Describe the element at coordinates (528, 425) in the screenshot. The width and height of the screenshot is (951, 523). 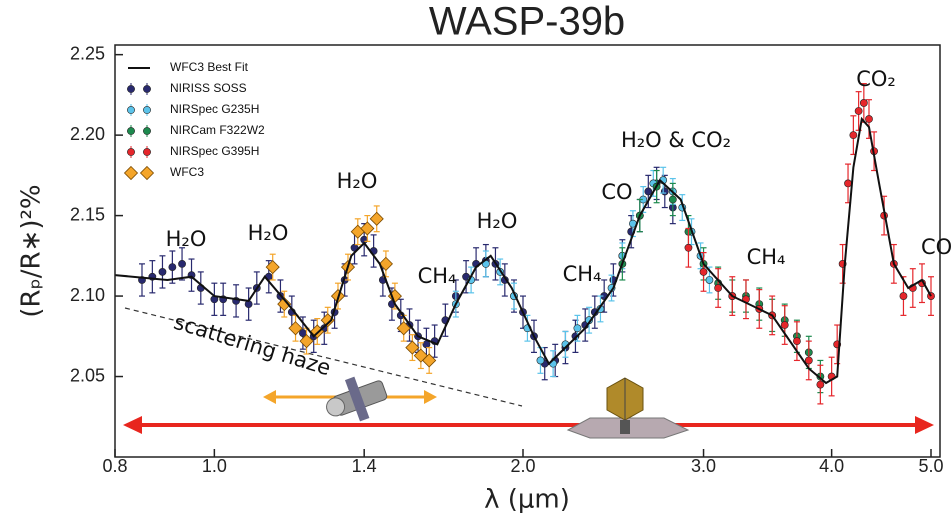
I see `red-arrow` at that location.